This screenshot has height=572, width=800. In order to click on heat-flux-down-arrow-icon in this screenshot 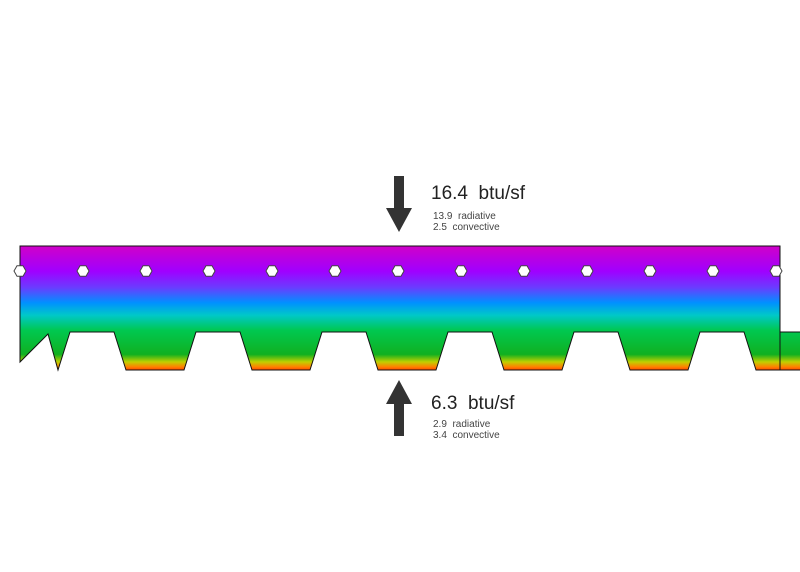, I will do `click(399, 204)`.